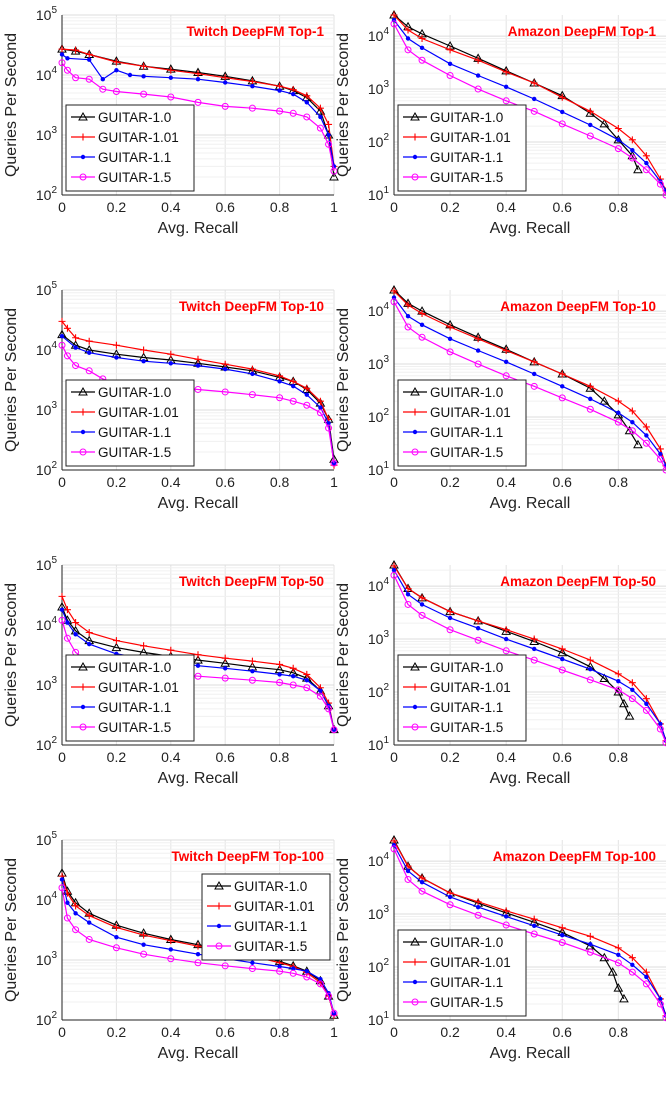  I want to click on chart-title: Twitch DeepFM Top-100, so click(247, 856).